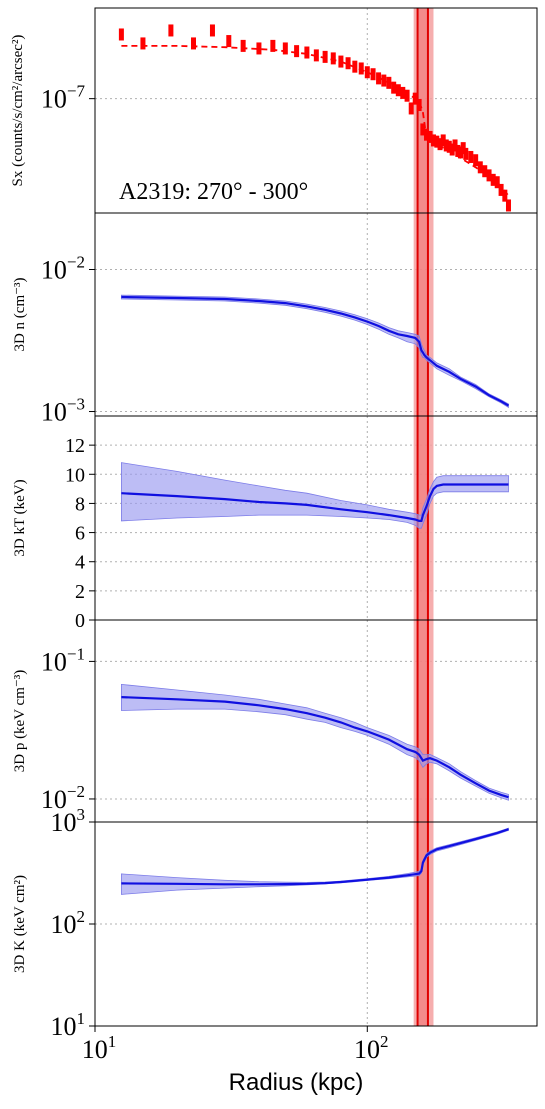 The height and width of the screenshot is (1109, 545). I want to click on kT-y-axis-label: 3D kT (keV), so click(20, 517).